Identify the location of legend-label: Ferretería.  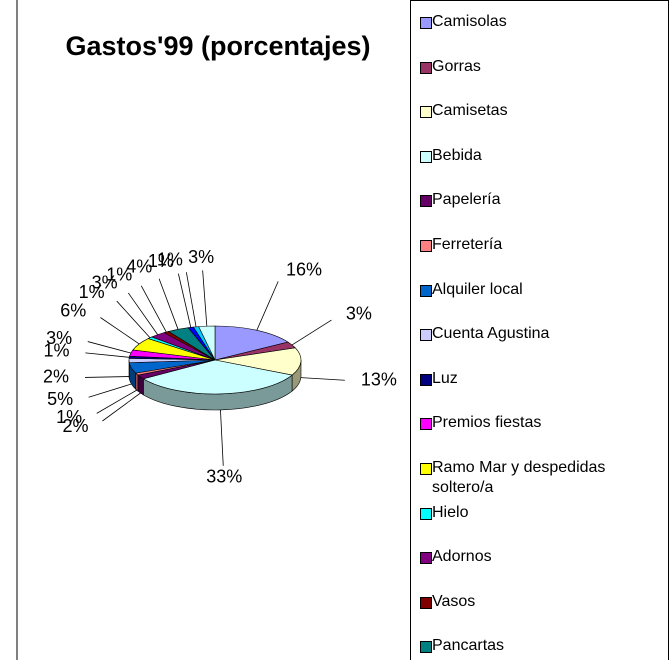
(467, 244).